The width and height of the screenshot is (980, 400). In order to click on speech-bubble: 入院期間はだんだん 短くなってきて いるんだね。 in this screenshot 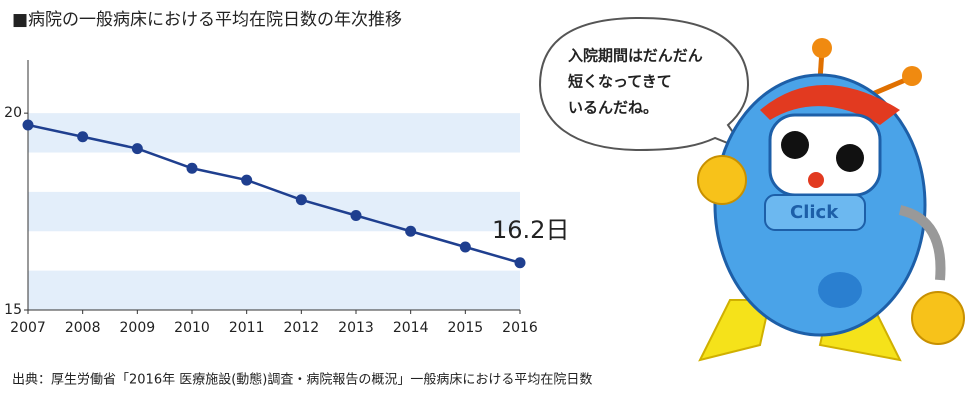, I will do `click(644, 84)`.